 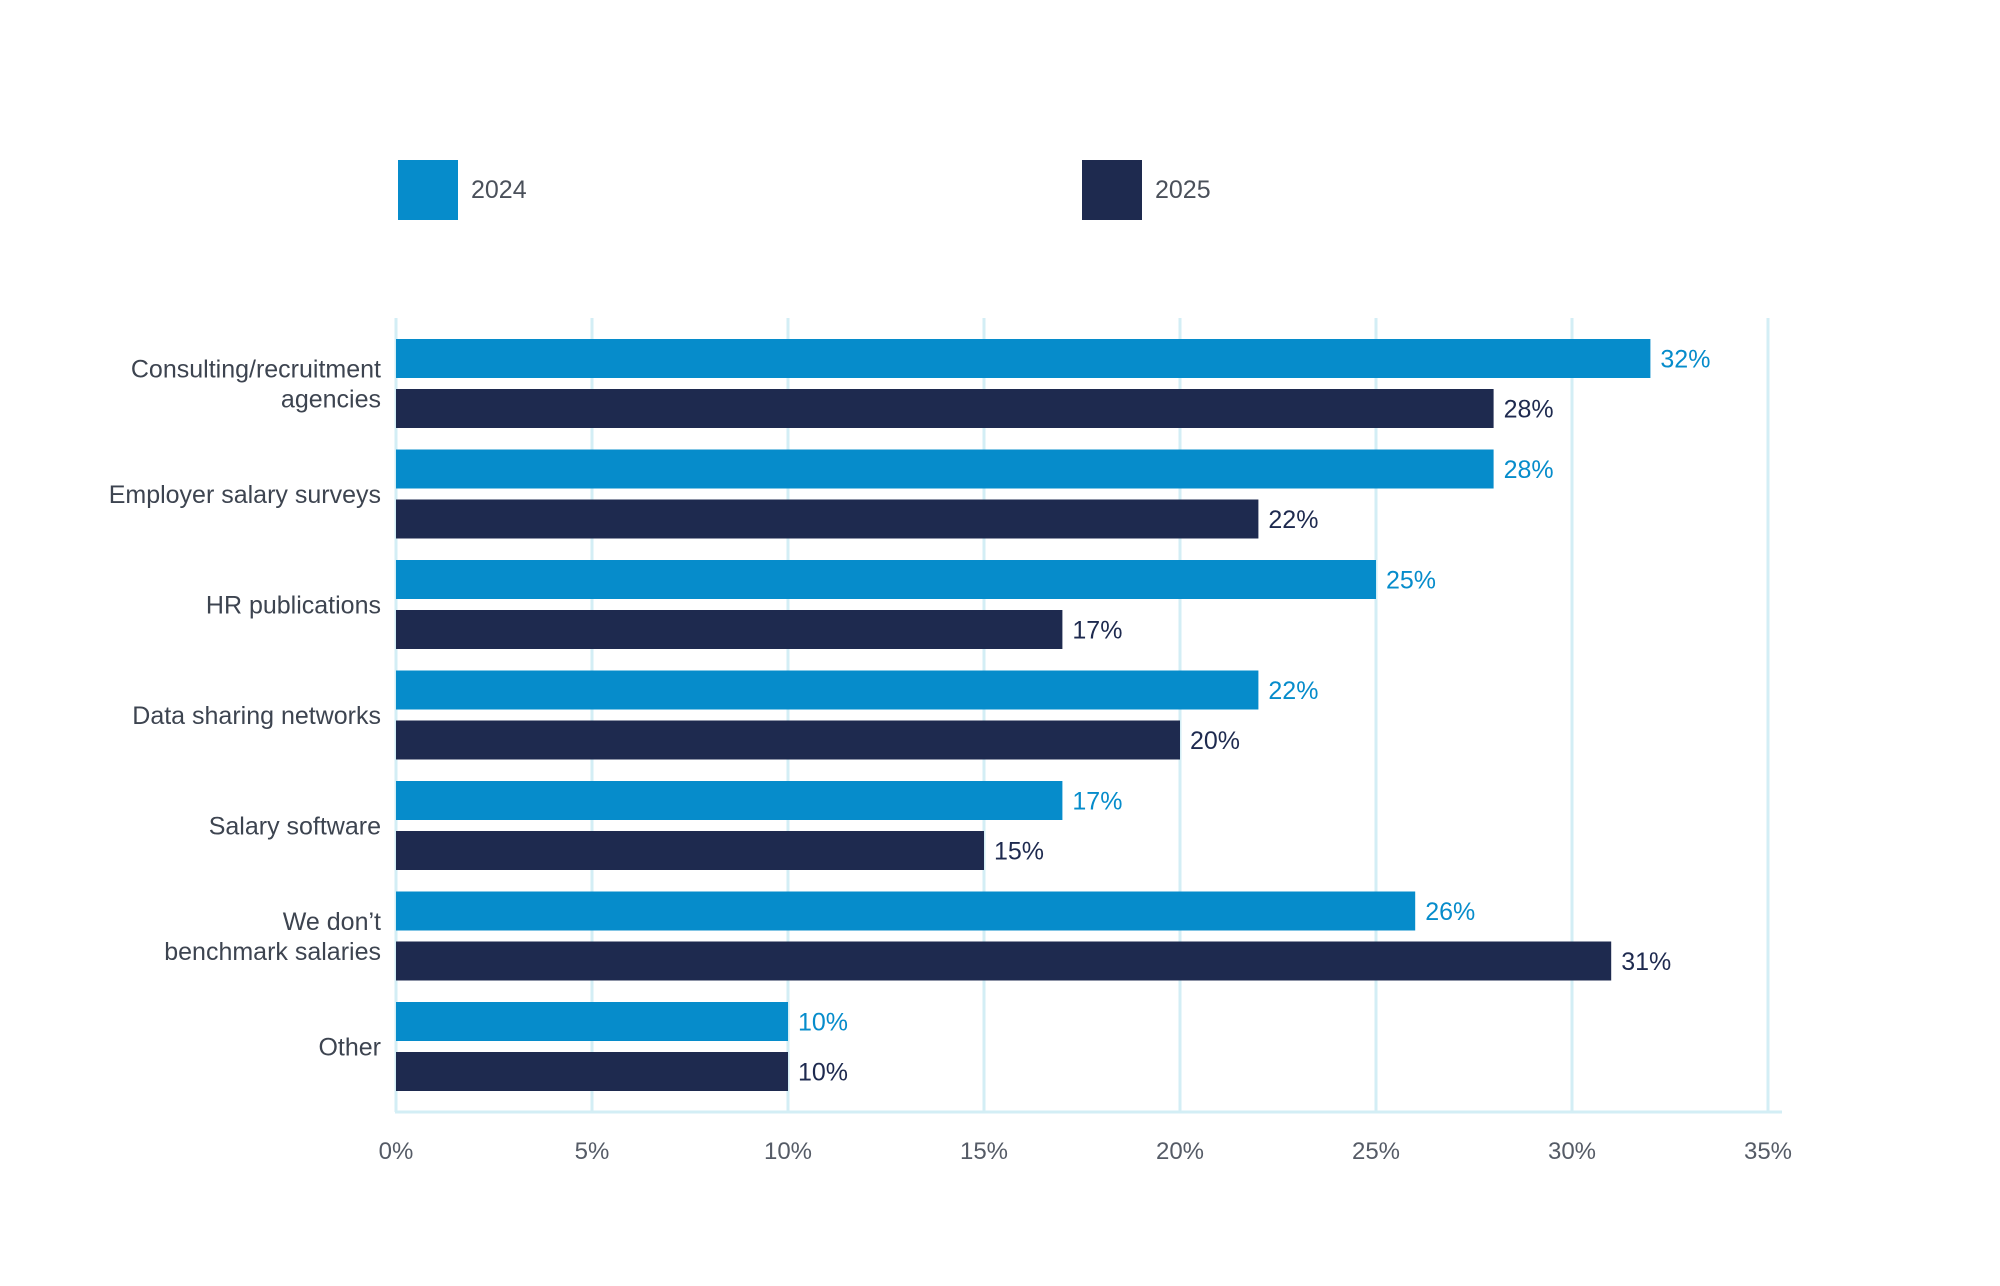 I want to click on data-label-2025: 22%, so click(x=1293, y=520).